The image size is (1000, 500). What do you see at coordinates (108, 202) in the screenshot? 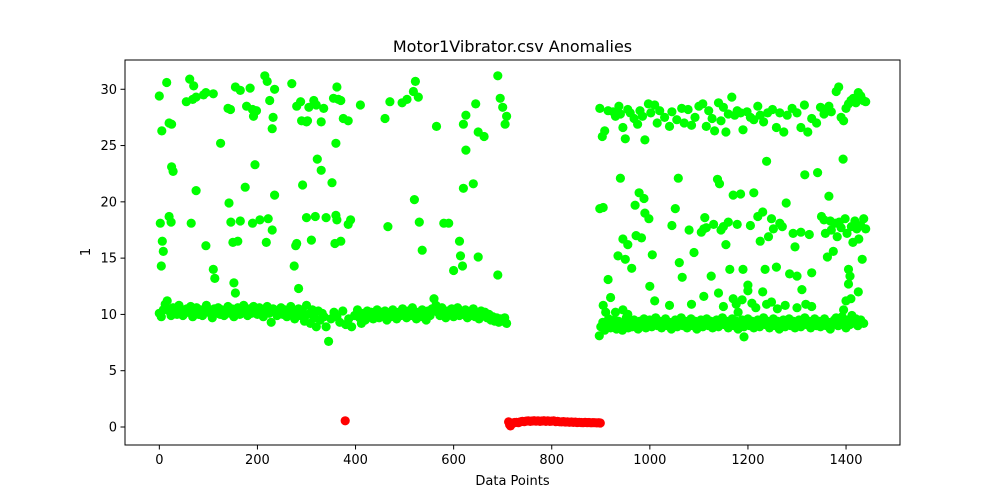
I see `y-tick-label: 20` at bounding box center [108, 202].